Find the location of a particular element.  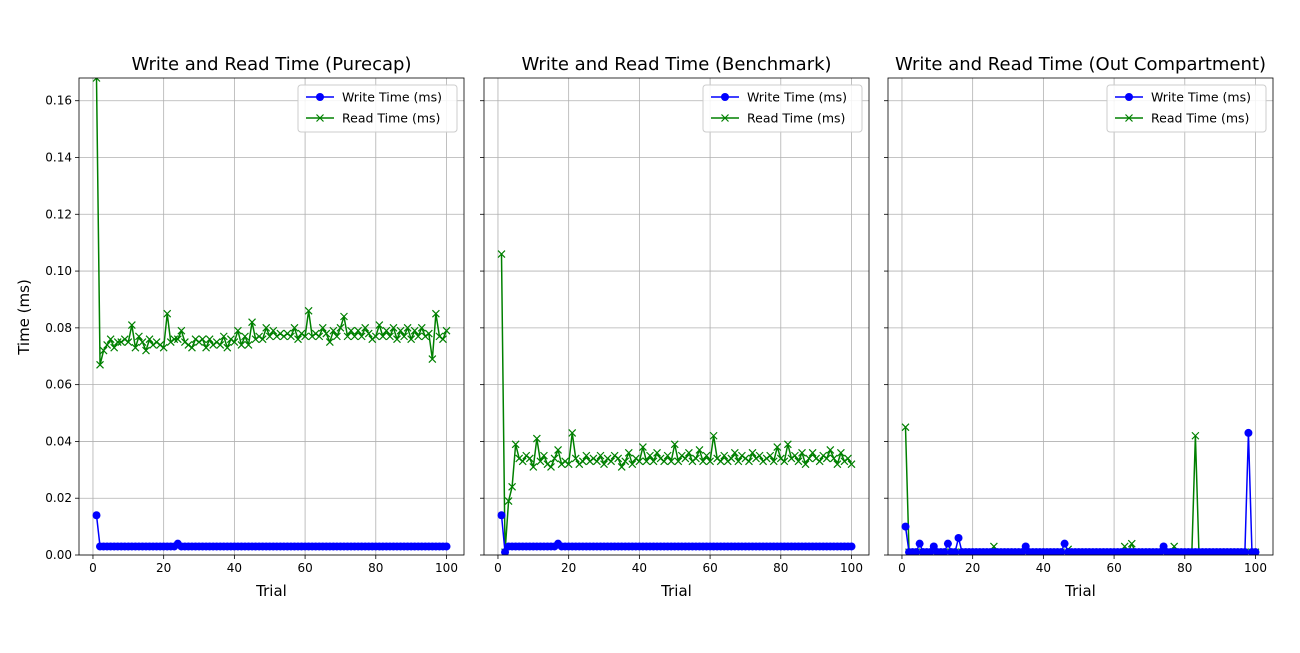

x-tick-label: 100 is located at coordinates (851, 568).